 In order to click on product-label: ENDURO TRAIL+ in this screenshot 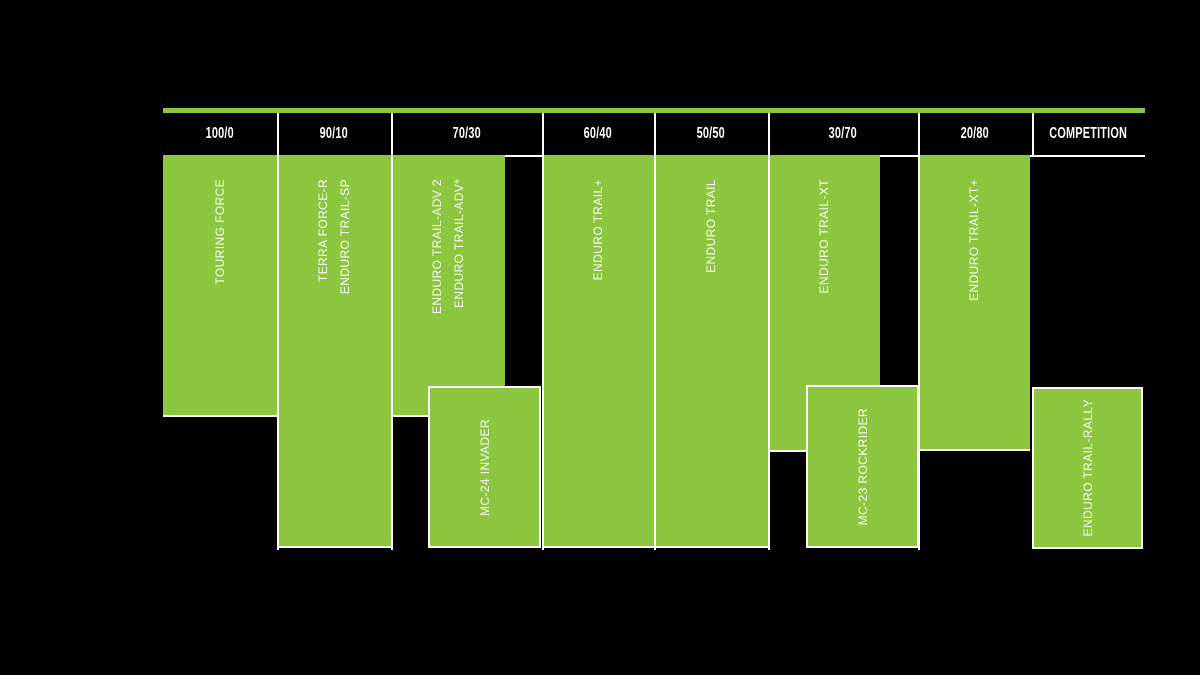, I will do `click(598, 230)`.